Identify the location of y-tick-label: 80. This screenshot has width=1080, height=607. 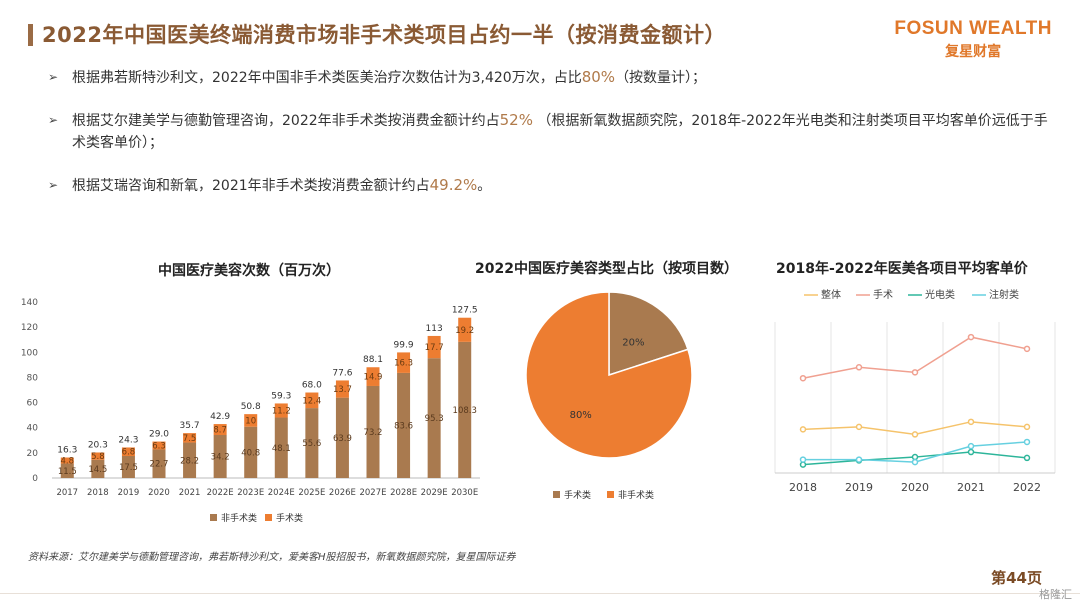
(33, 378).